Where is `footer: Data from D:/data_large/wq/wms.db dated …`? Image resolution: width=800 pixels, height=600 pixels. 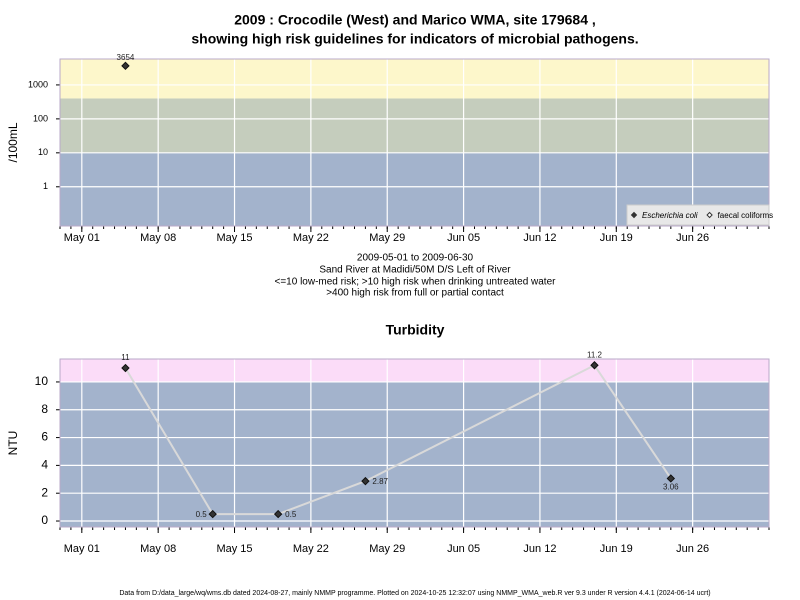
footer: Data from D:/data_large/wq/wms.db dated … is located at coordinates (414, 593).